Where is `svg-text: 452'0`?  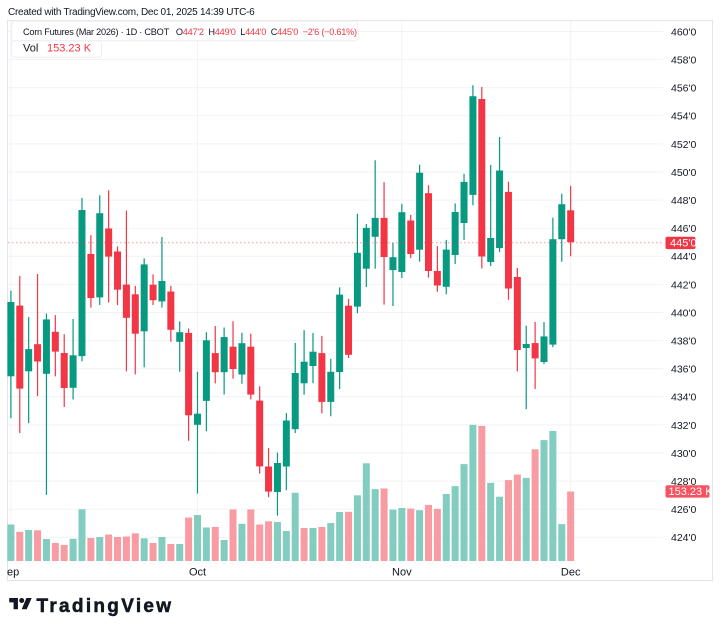
svg-text: 452'0 is located at coordinates (684, 145).